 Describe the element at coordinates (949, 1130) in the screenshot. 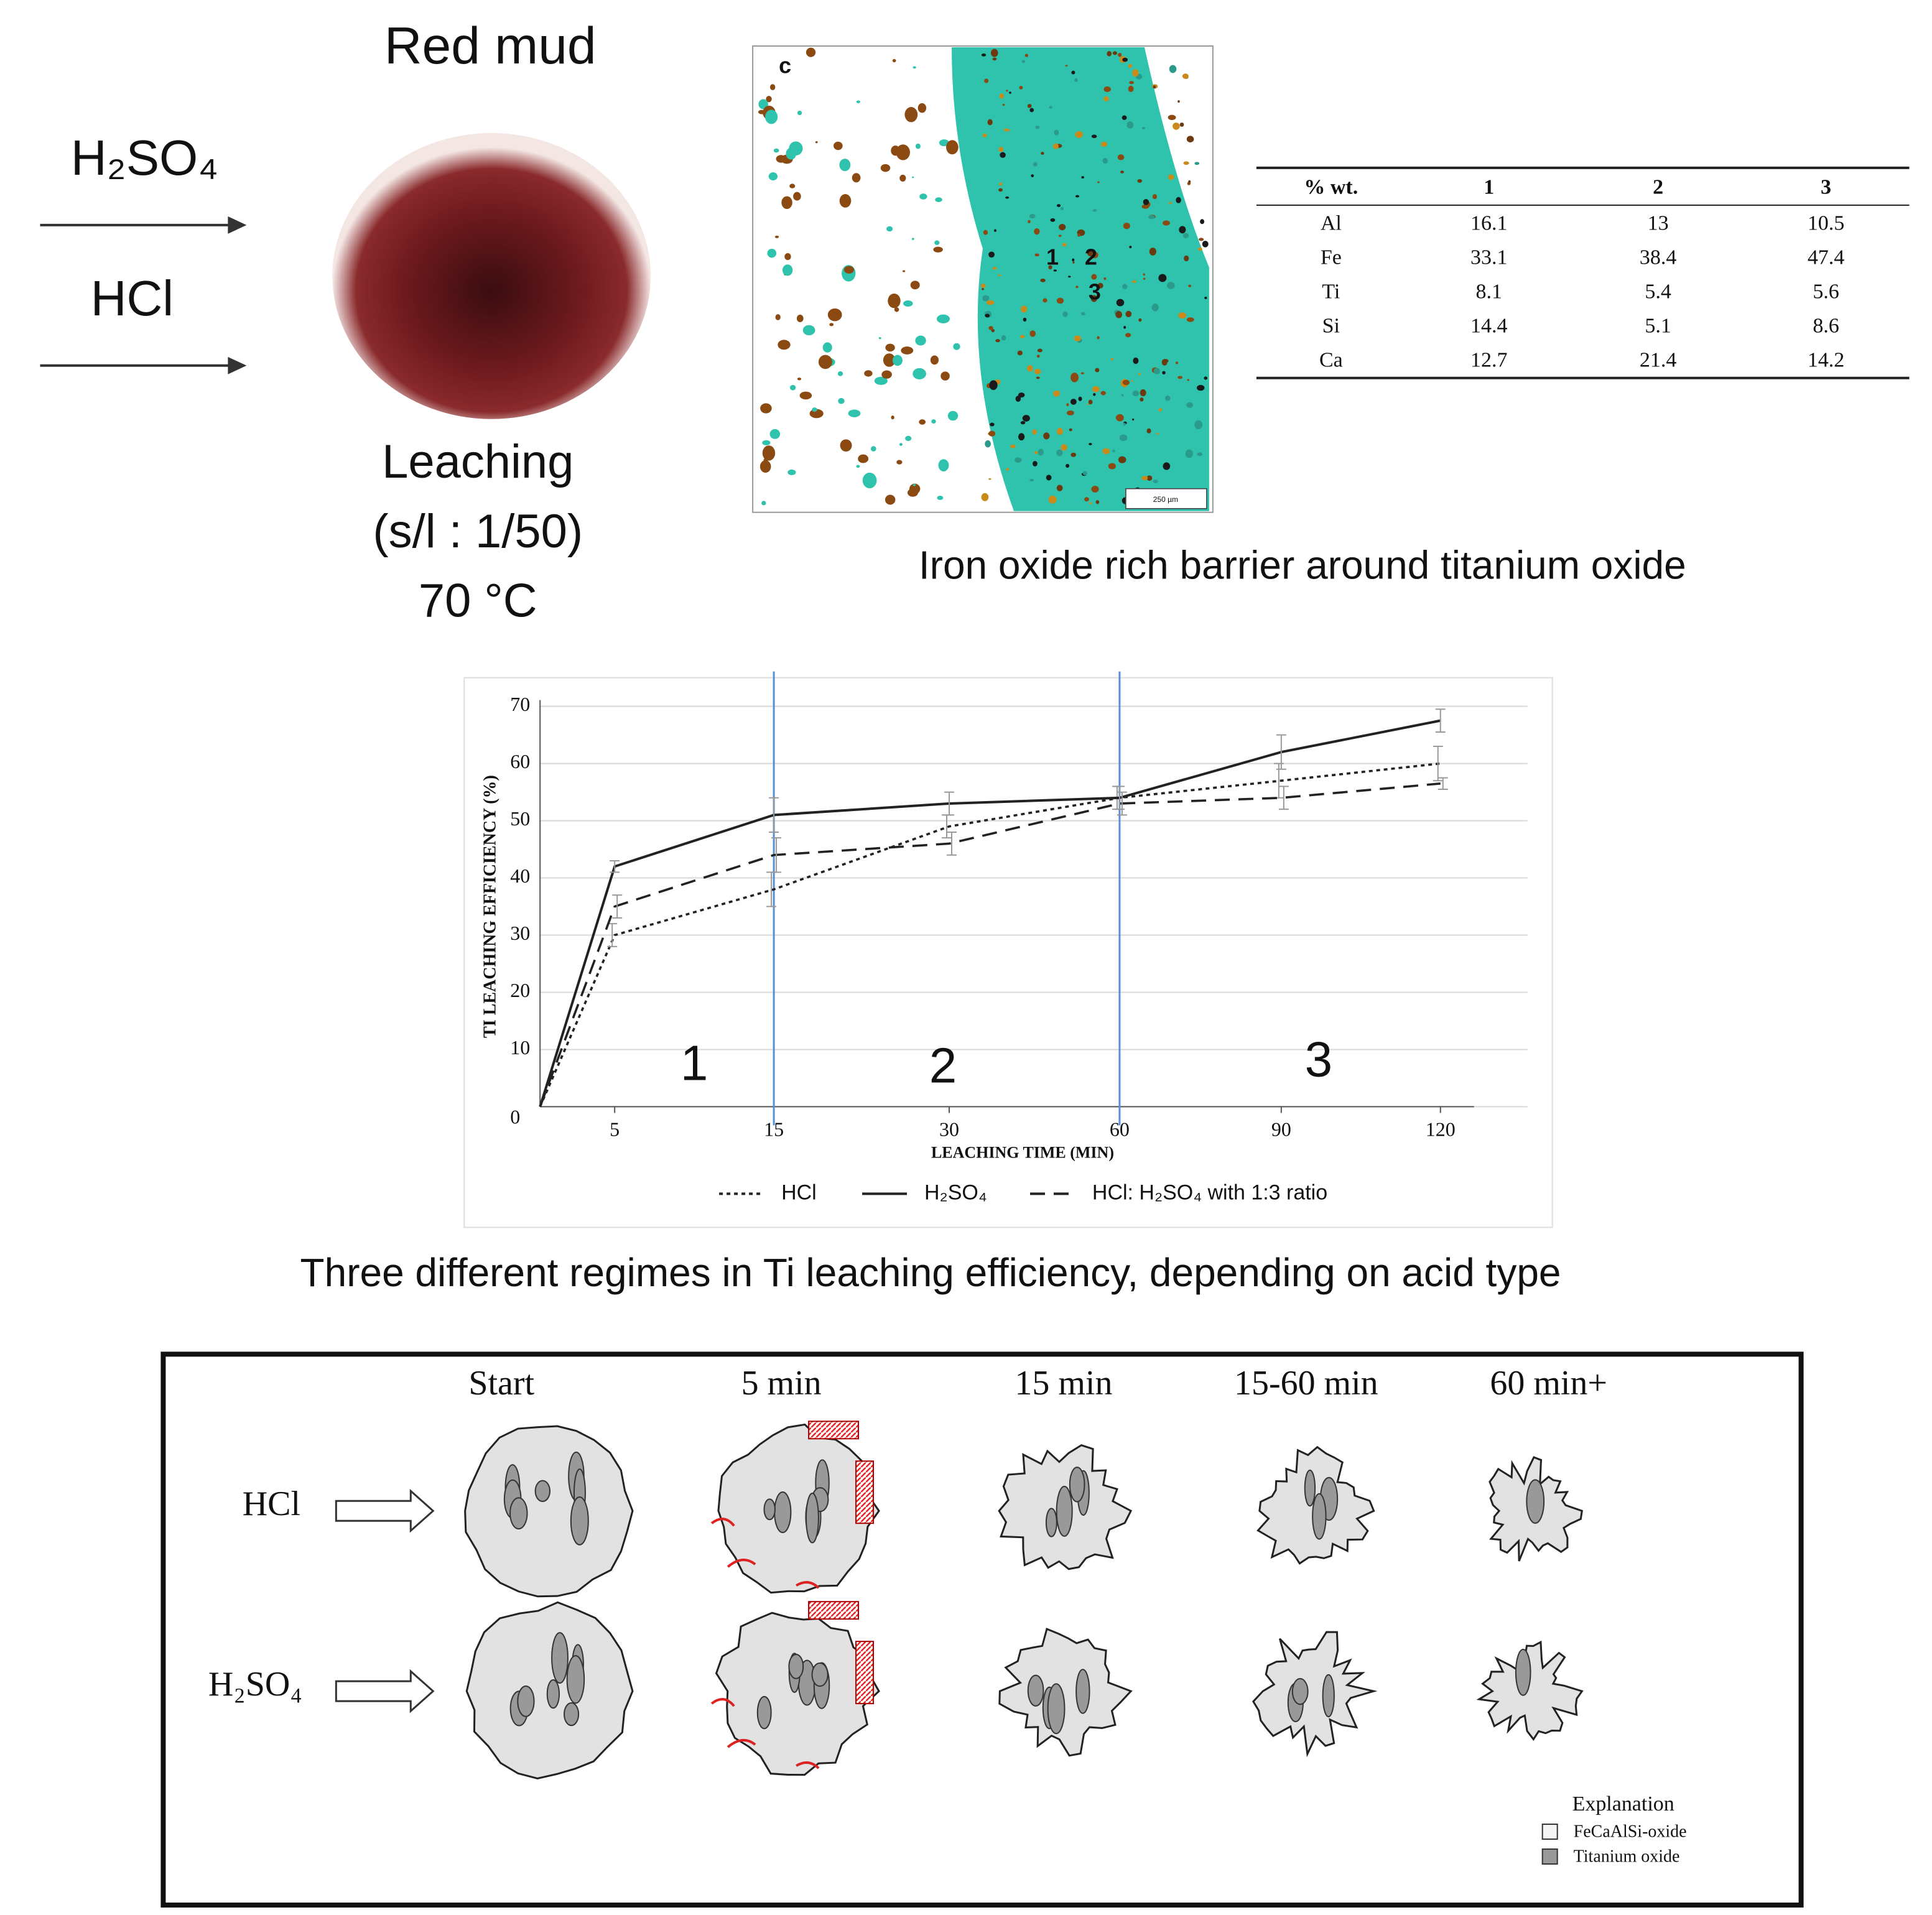

I see `x-tick-label: 30` at that location.